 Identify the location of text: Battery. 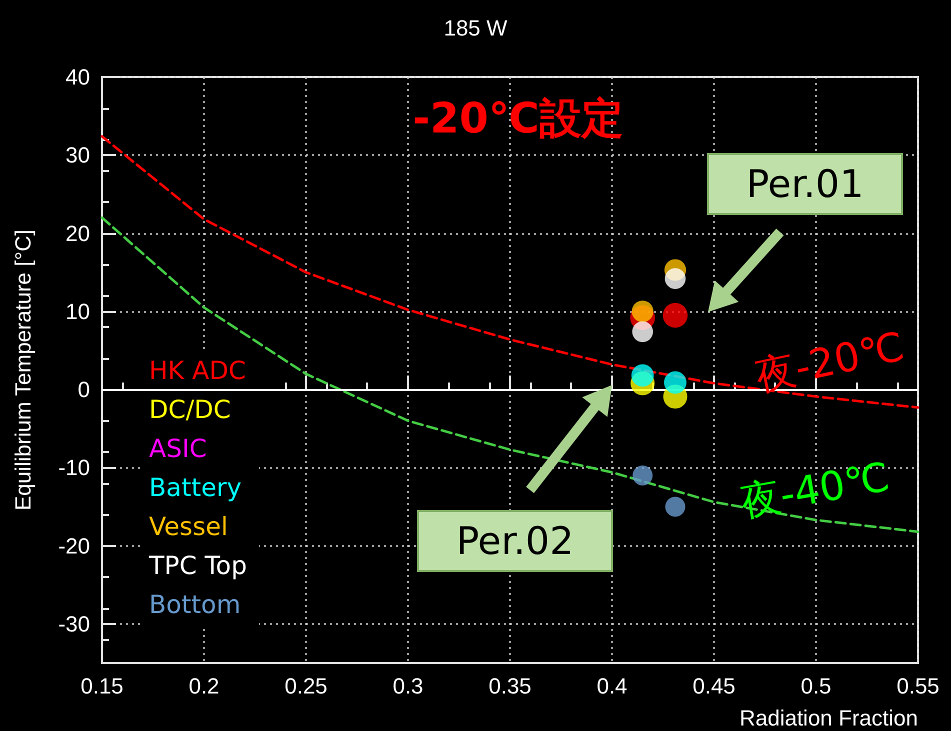
(195, 487).